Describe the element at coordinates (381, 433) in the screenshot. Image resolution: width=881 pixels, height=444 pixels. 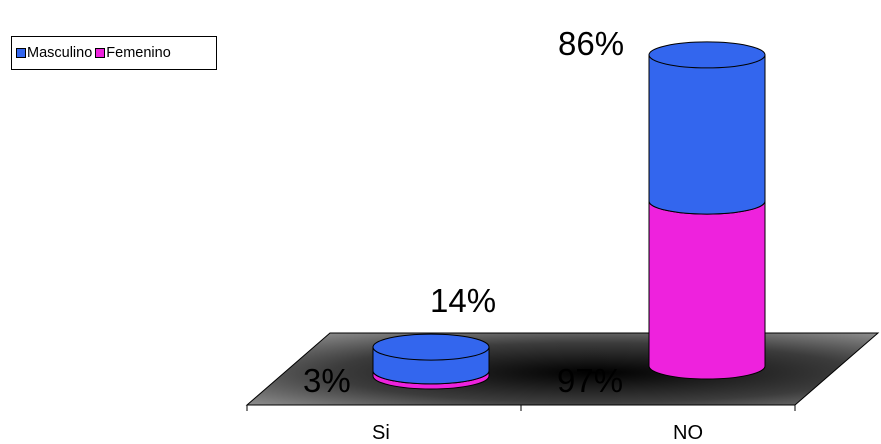
I see `category-label-si: Si` at that location.